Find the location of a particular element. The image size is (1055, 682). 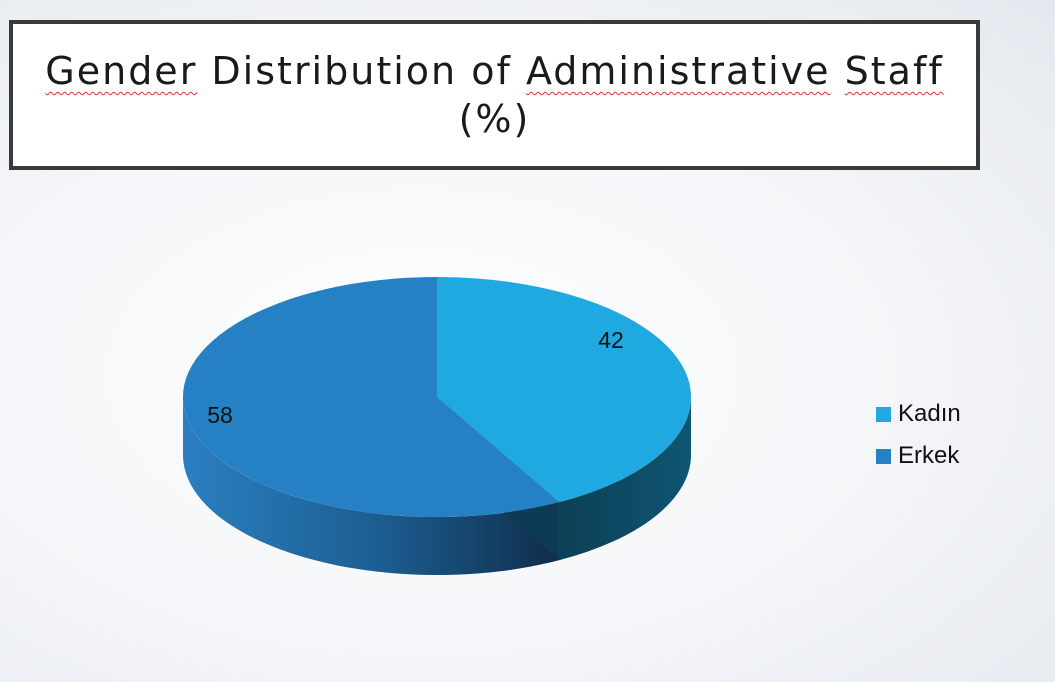

legend-item-kadin: Kadın is located at coordinates (918, 414).